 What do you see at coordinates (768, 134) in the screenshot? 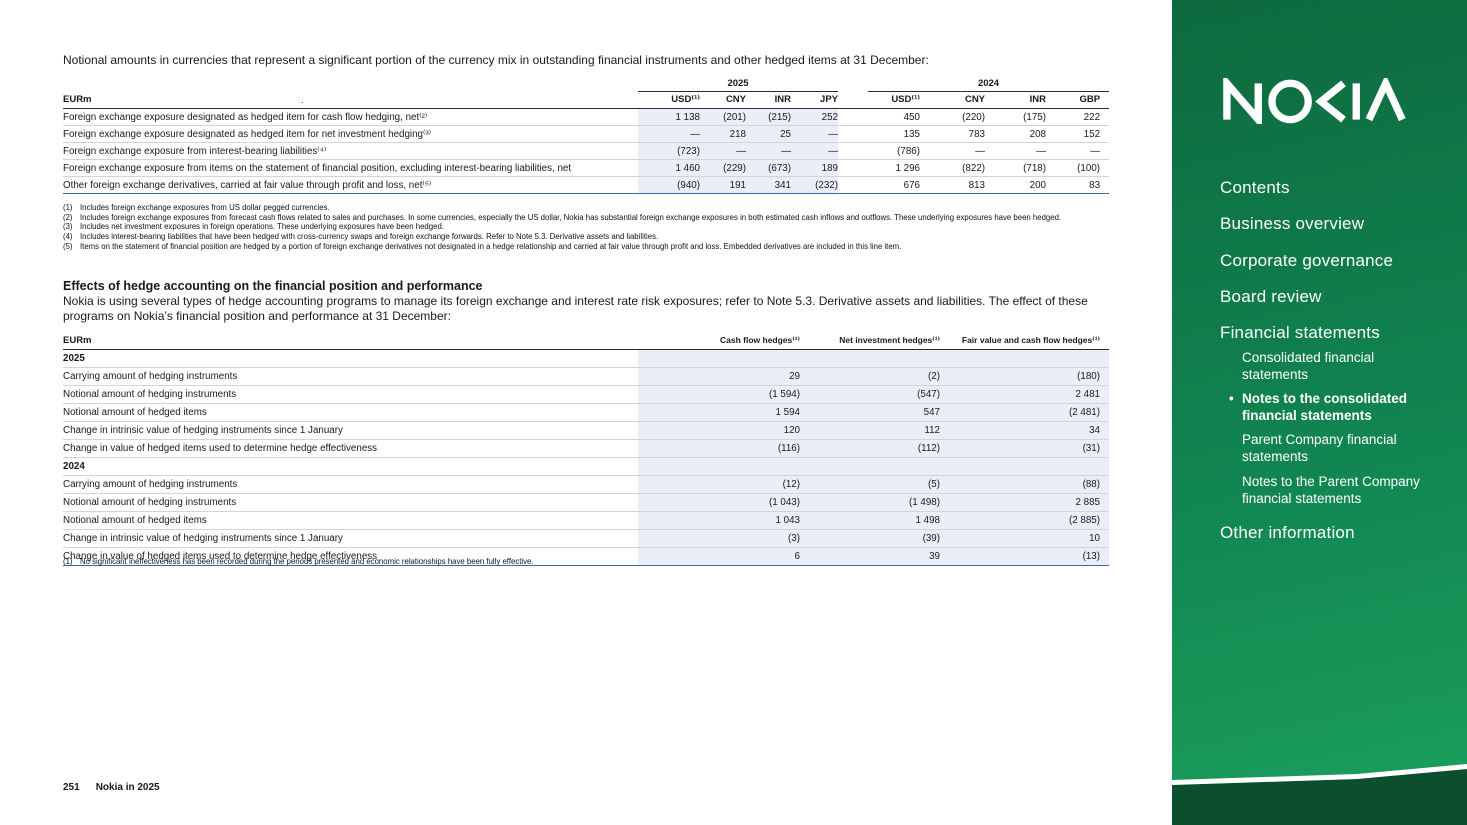
I see `value-2025: 25` at bounding box center [768, 134].